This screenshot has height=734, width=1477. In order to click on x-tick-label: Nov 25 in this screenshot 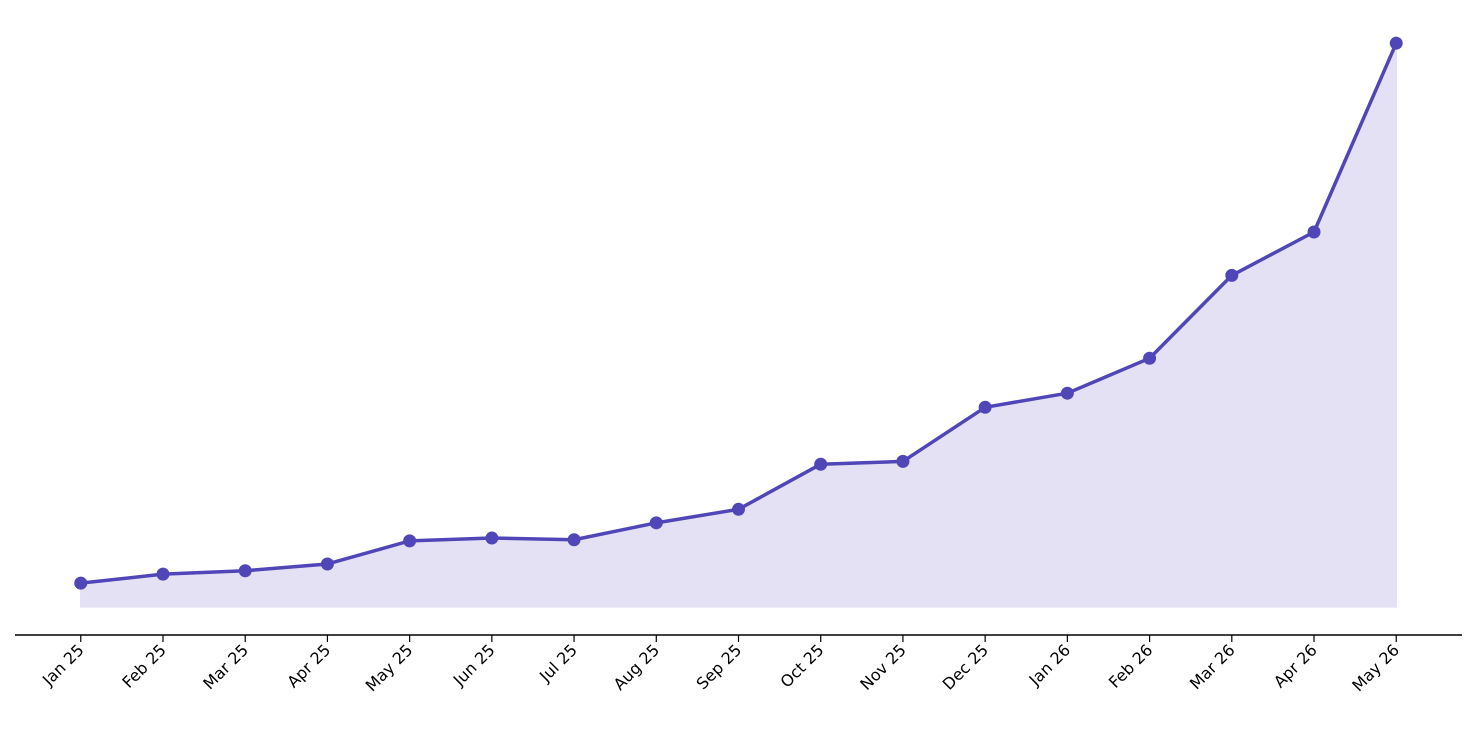, I will do `click(883, 667)`.